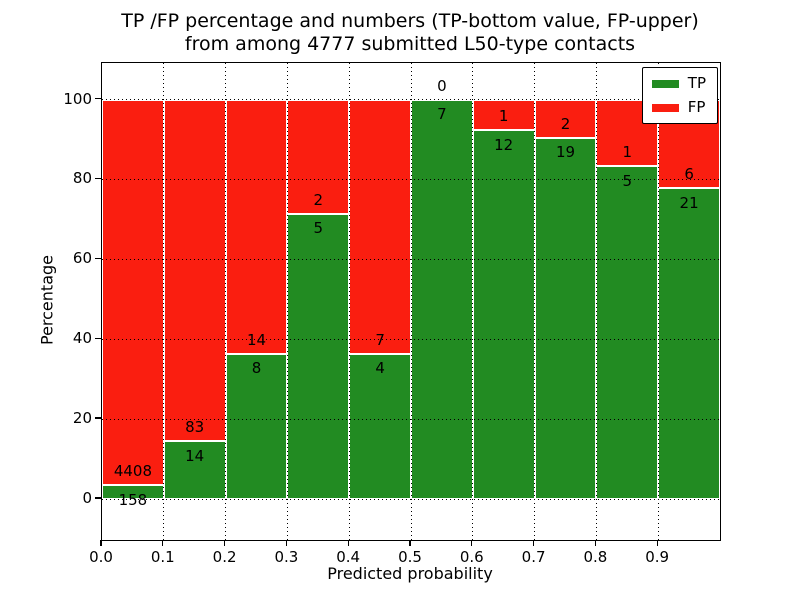 This screenshot has width=800, height=600. I want to click on x-axis-title: Predicted probability, so click(410, 573).